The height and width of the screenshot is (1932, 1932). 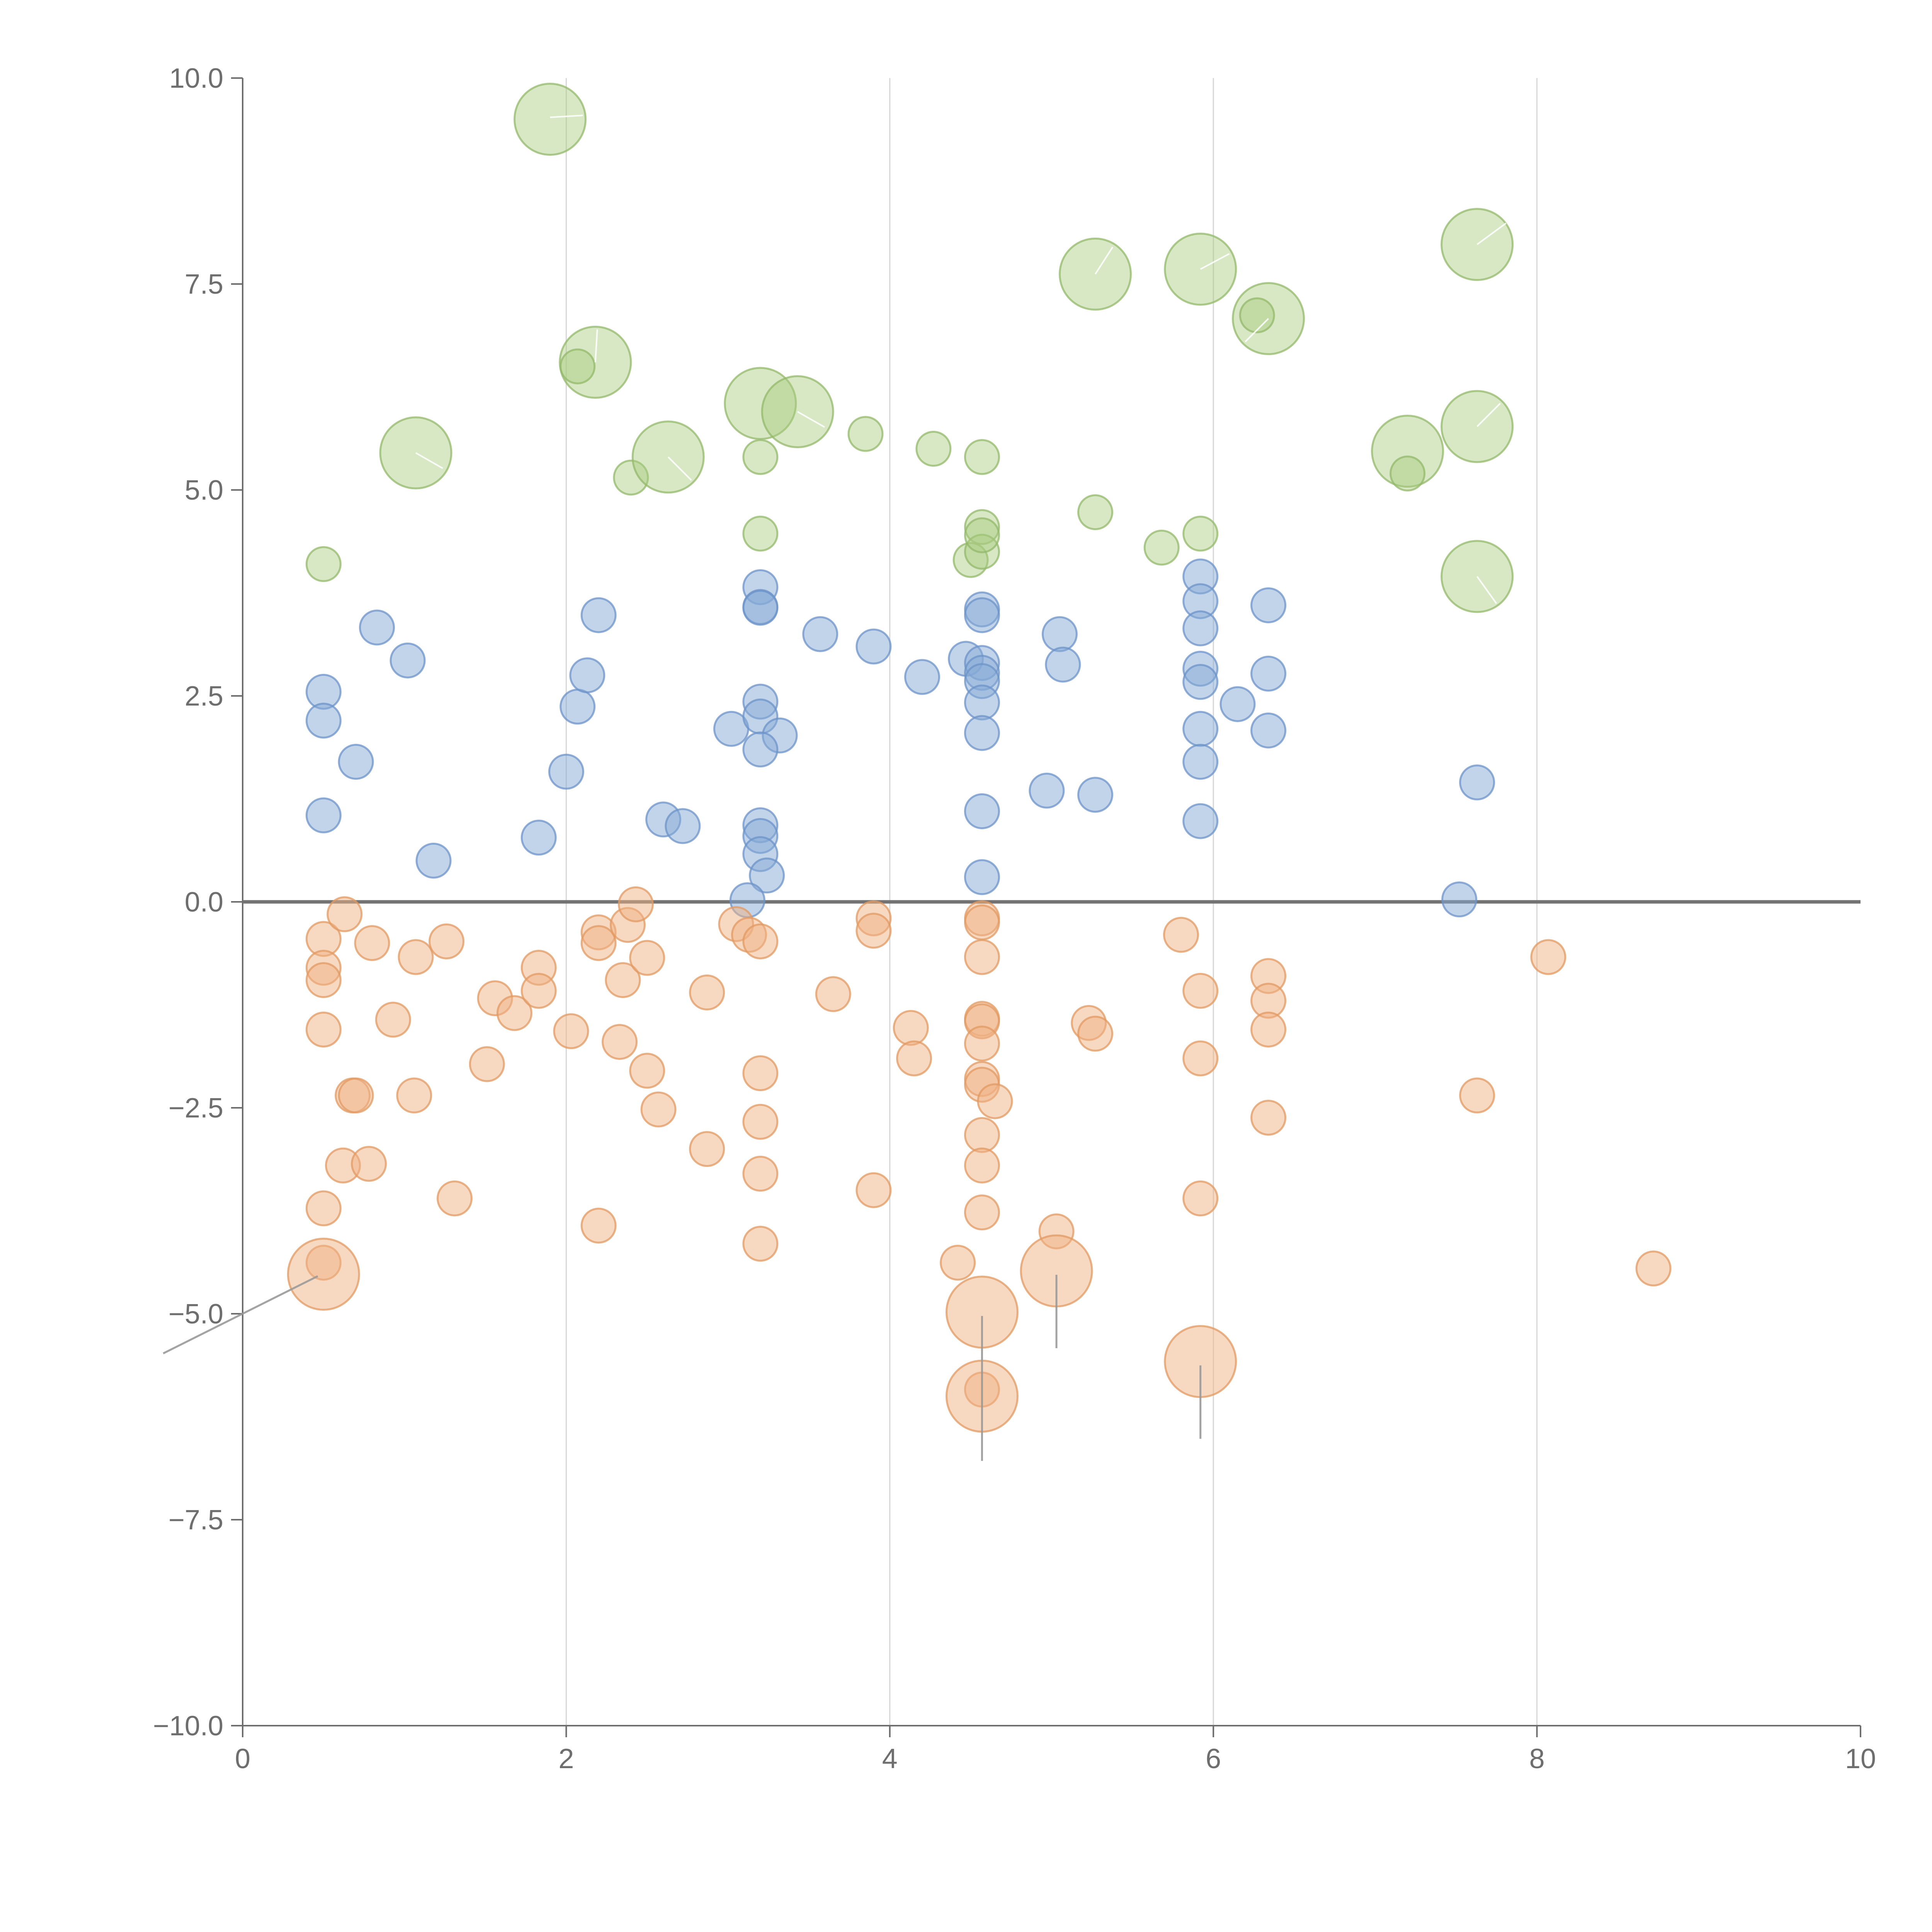 I want to click on y-tick-label: −7.5, so click(x=196, y=1520).